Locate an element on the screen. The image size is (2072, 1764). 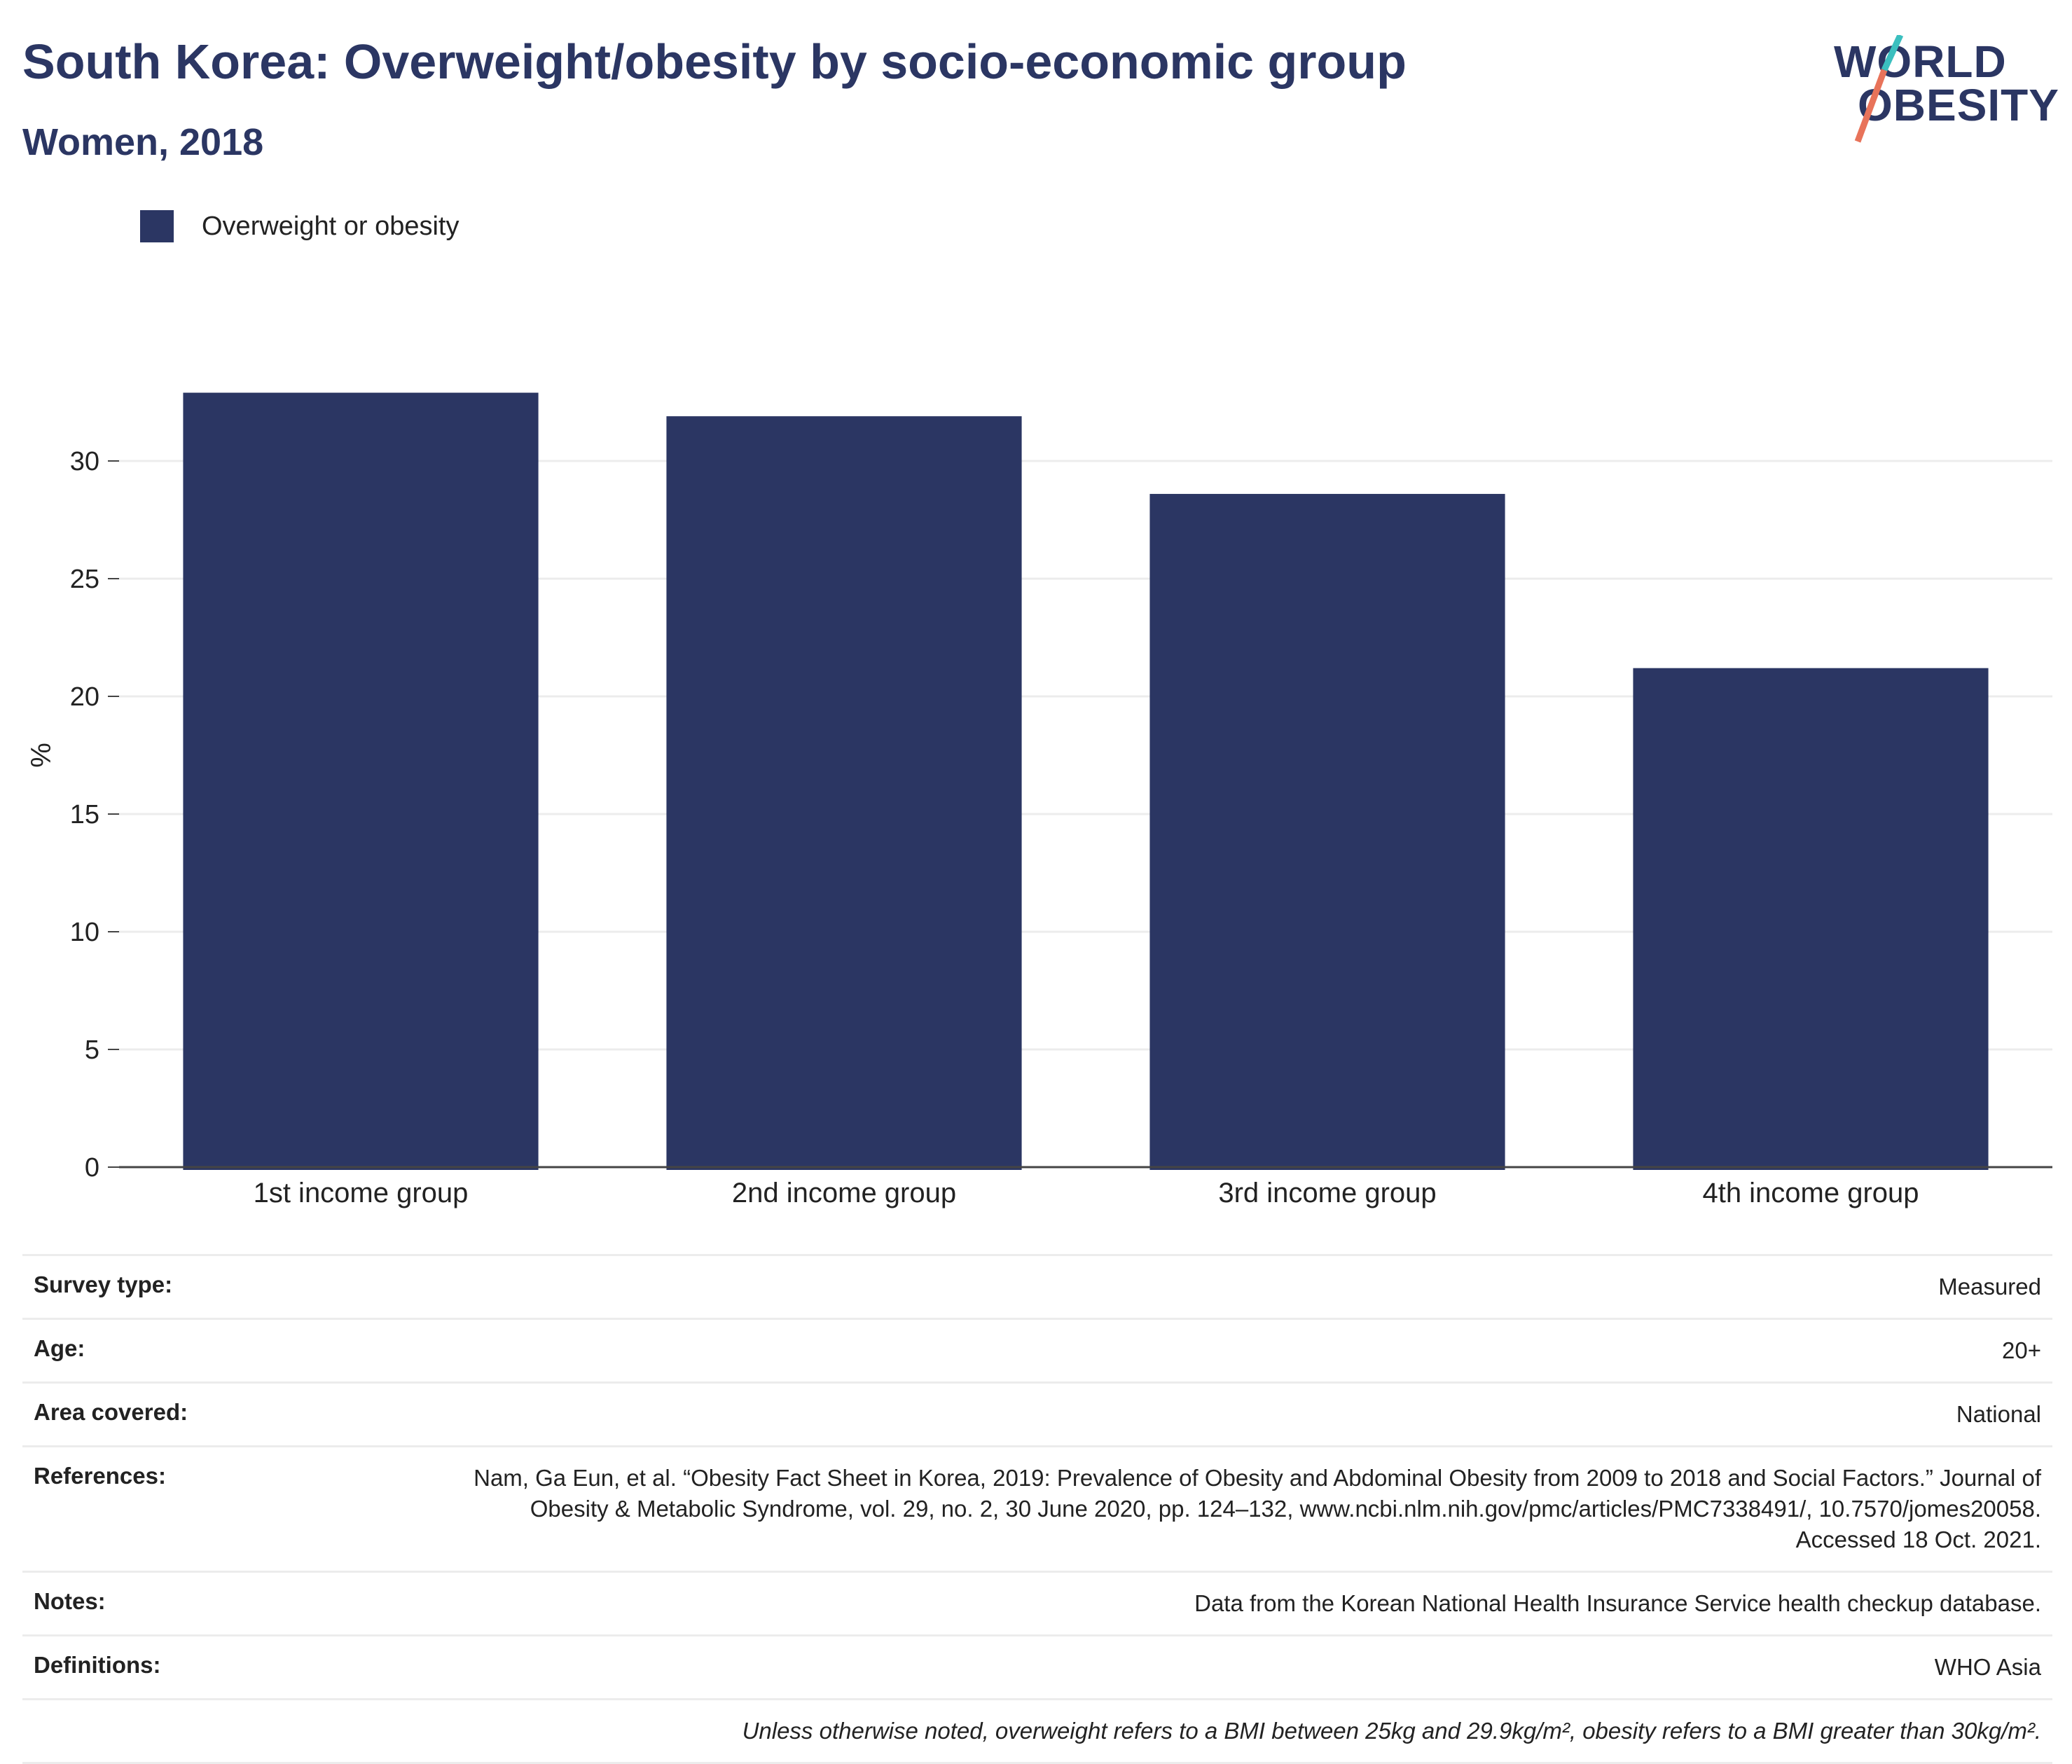
x-tick-label: 4th income group is located at coordinates (1811, 1193).